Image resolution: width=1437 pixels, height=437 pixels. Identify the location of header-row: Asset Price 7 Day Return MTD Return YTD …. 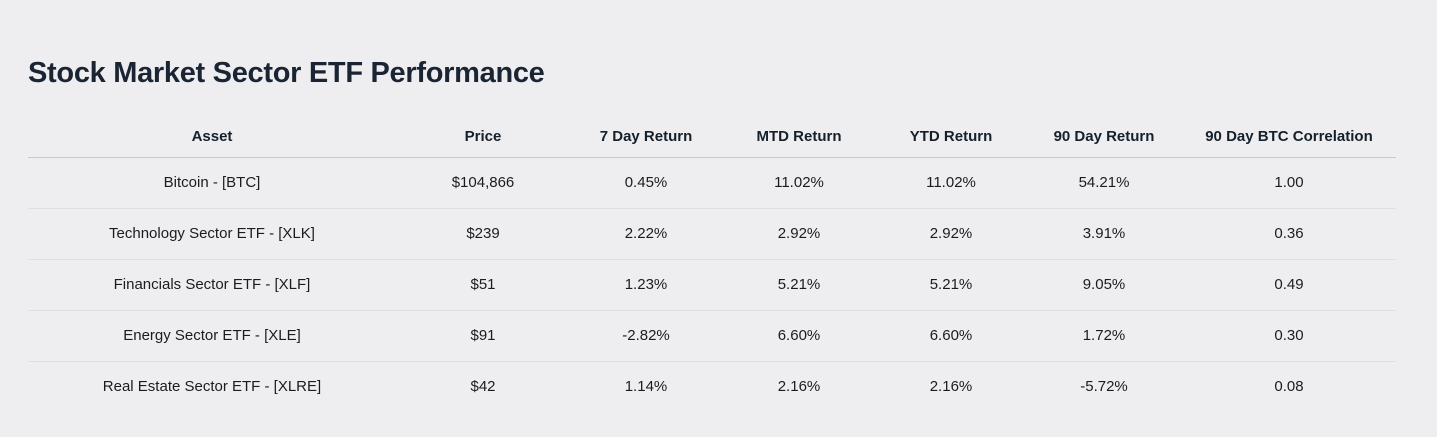
(712, 138).